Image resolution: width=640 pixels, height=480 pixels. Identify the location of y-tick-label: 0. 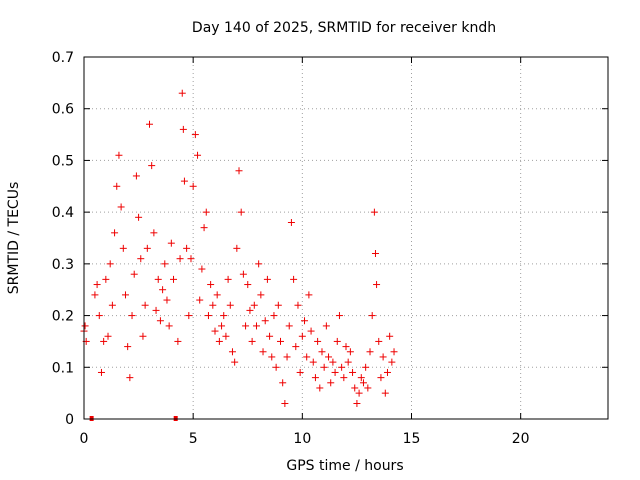
(69, 420).